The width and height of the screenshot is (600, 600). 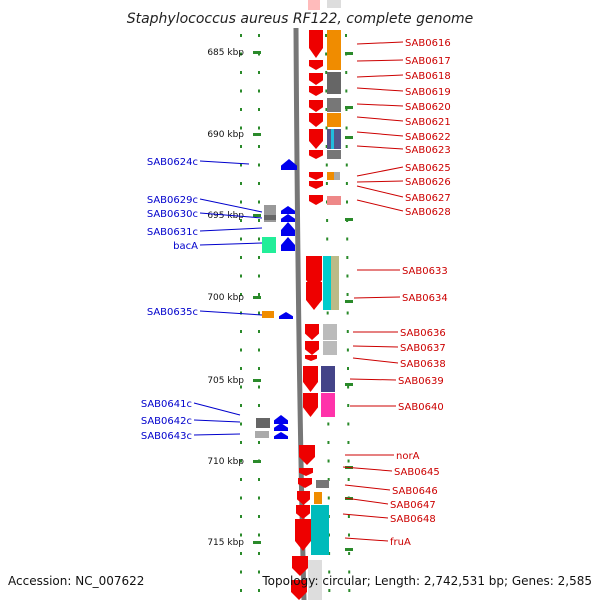 What do you see at coordinates (172, 200) in the screenshot?
I see `left-gene-label: SAB0629c` at bounding box center [172, 200].